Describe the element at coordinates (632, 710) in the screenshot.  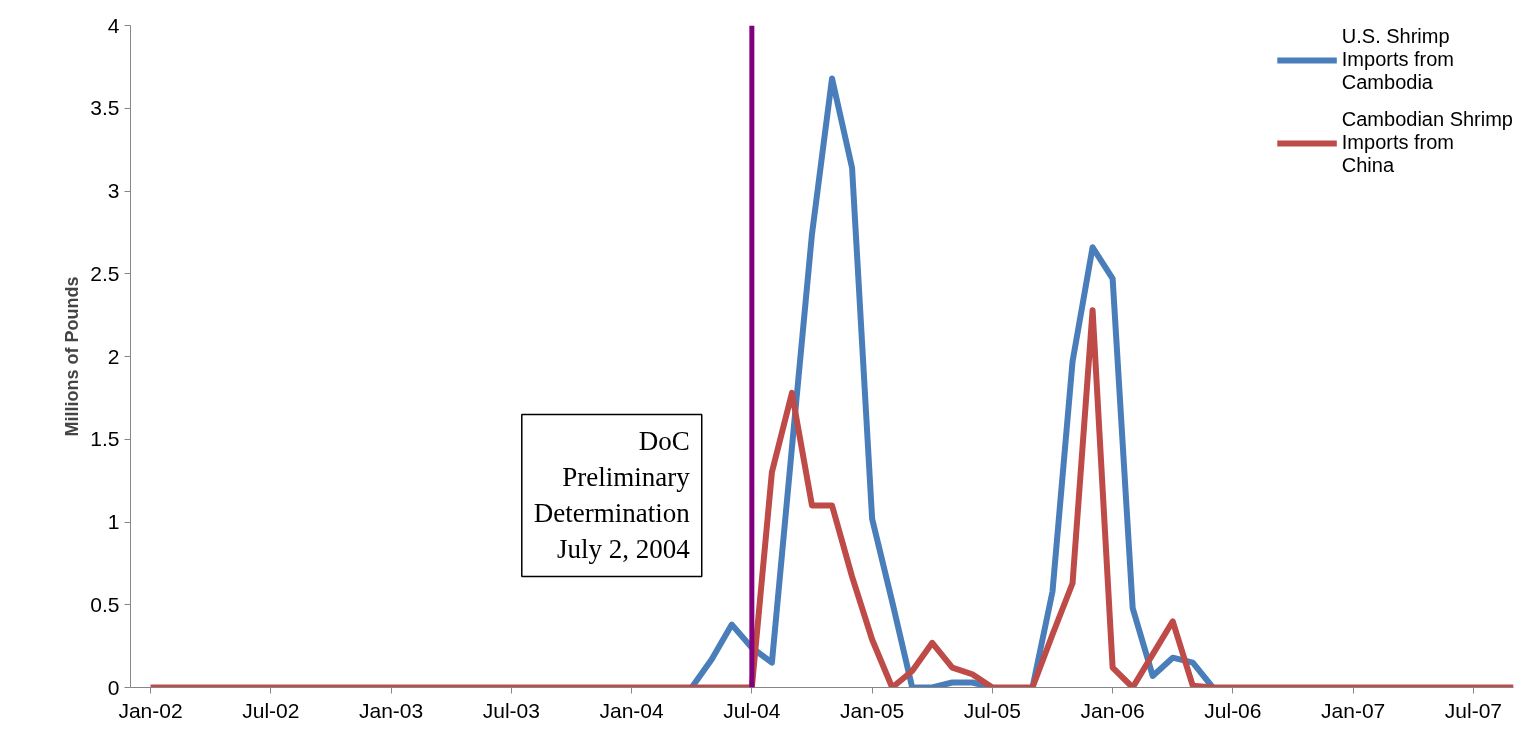
I see `x-tick-label: Jan-04` at that location.